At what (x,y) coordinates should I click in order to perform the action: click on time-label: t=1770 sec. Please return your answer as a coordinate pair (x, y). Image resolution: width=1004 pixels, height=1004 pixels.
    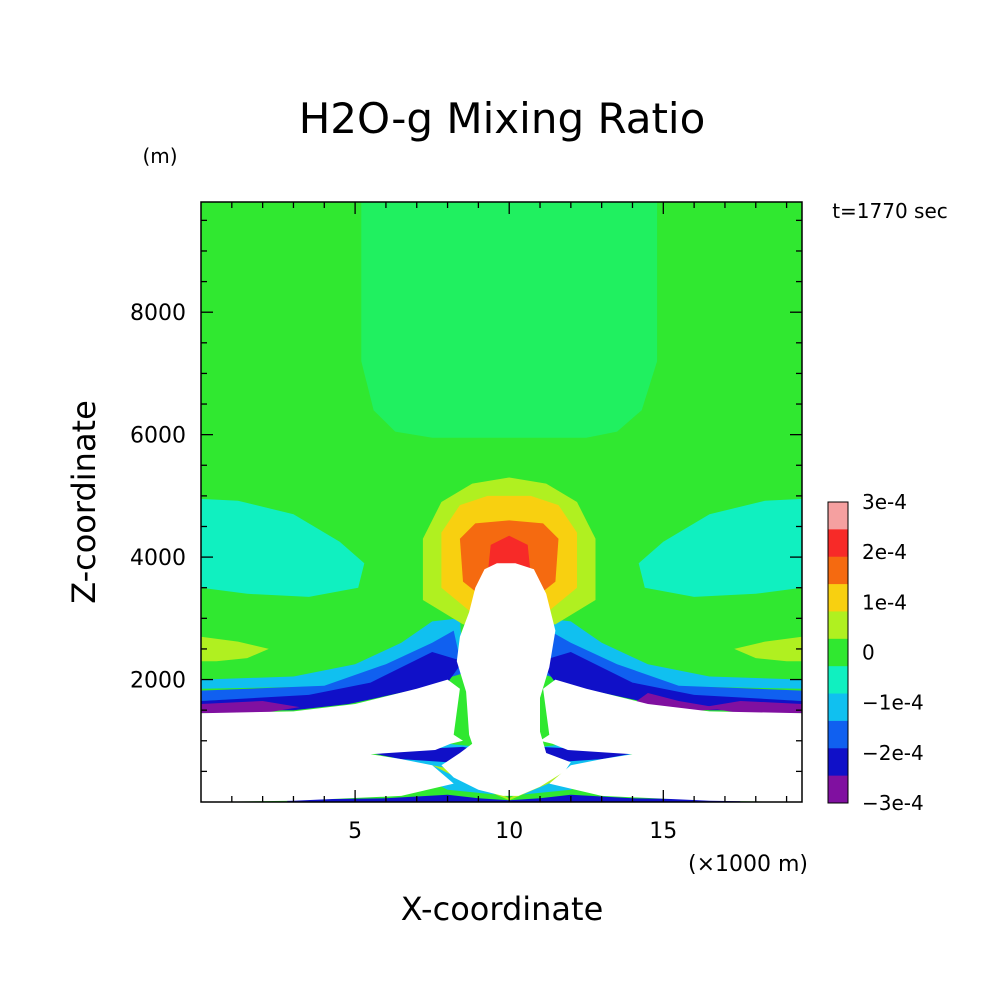
    Looking at the image, I should click on (890, 211).